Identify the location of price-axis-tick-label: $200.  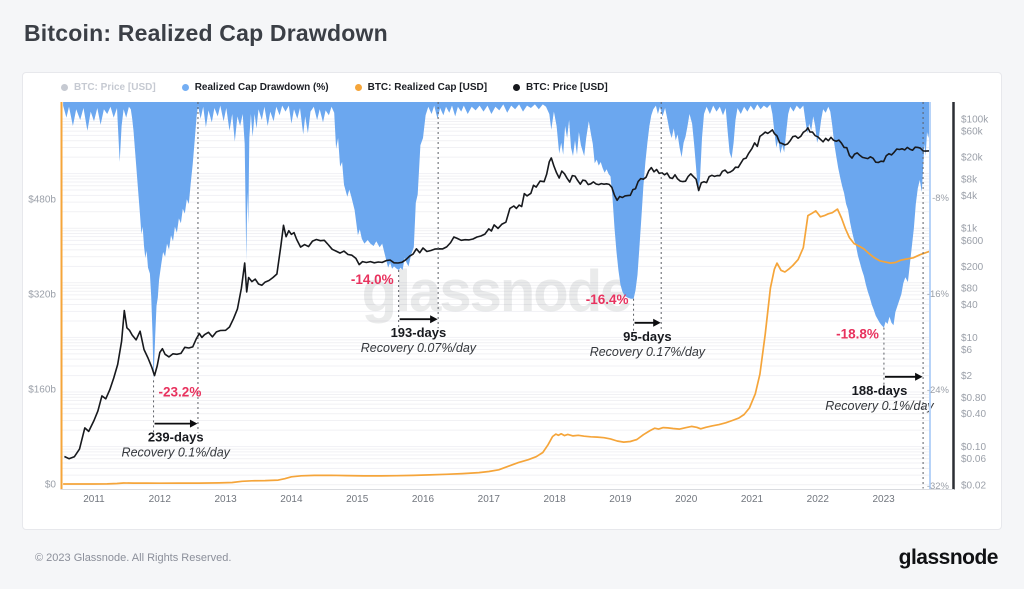
(972, 267).